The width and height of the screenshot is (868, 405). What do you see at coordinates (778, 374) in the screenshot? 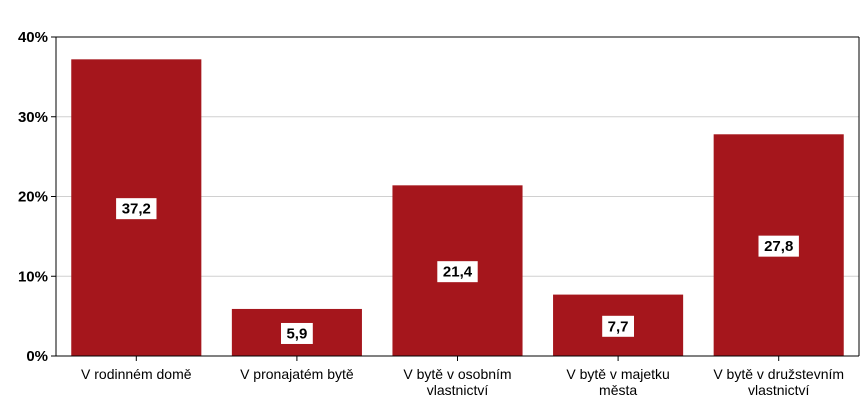
I see `x-tick-label: V bytě v družstevním` at bounding box center [778, 374].